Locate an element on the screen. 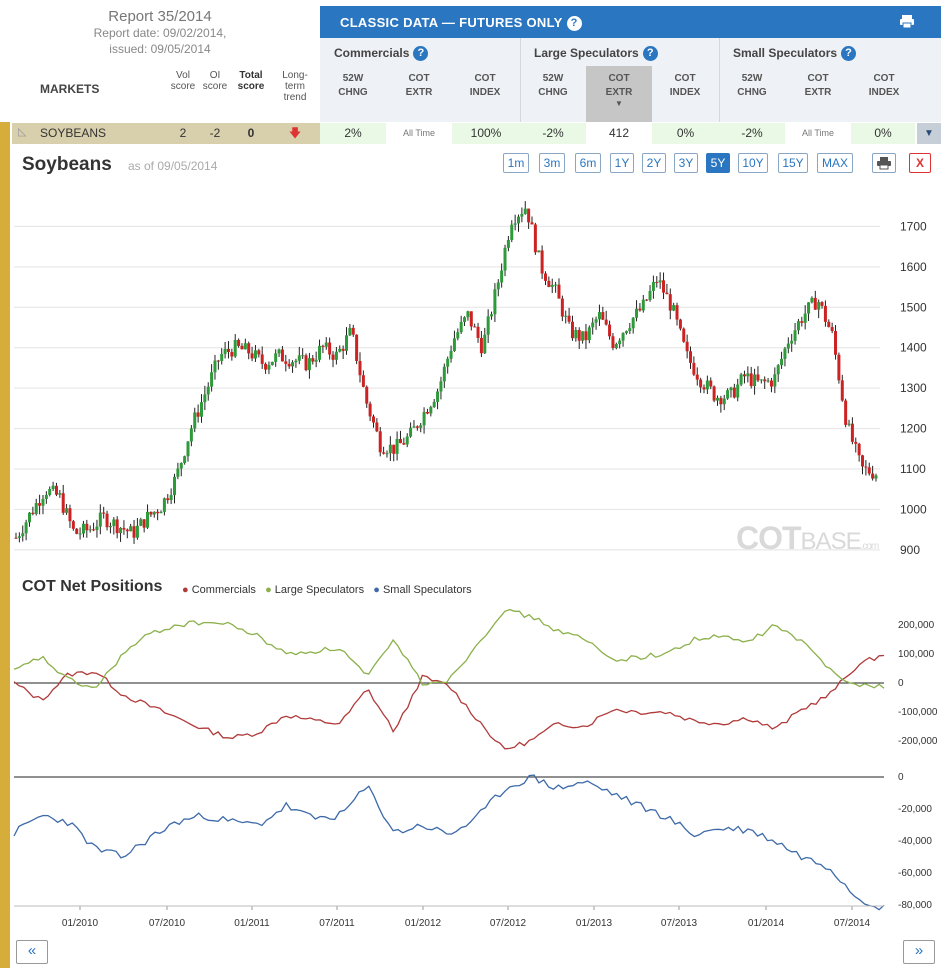 The width and height of the screenshot is (945, 968). timeframe-3m: 3m is located at coordinates (552, 163).